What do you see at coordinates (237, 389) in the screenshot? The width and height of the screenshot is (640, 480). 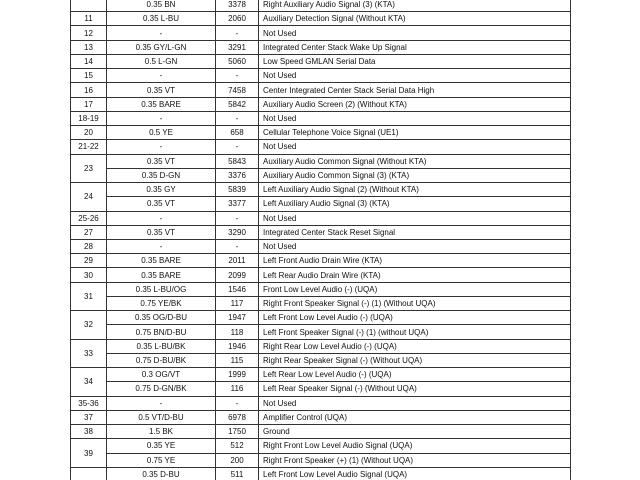 I see `circuit-cell: 116` at bounding box center [237, 389].